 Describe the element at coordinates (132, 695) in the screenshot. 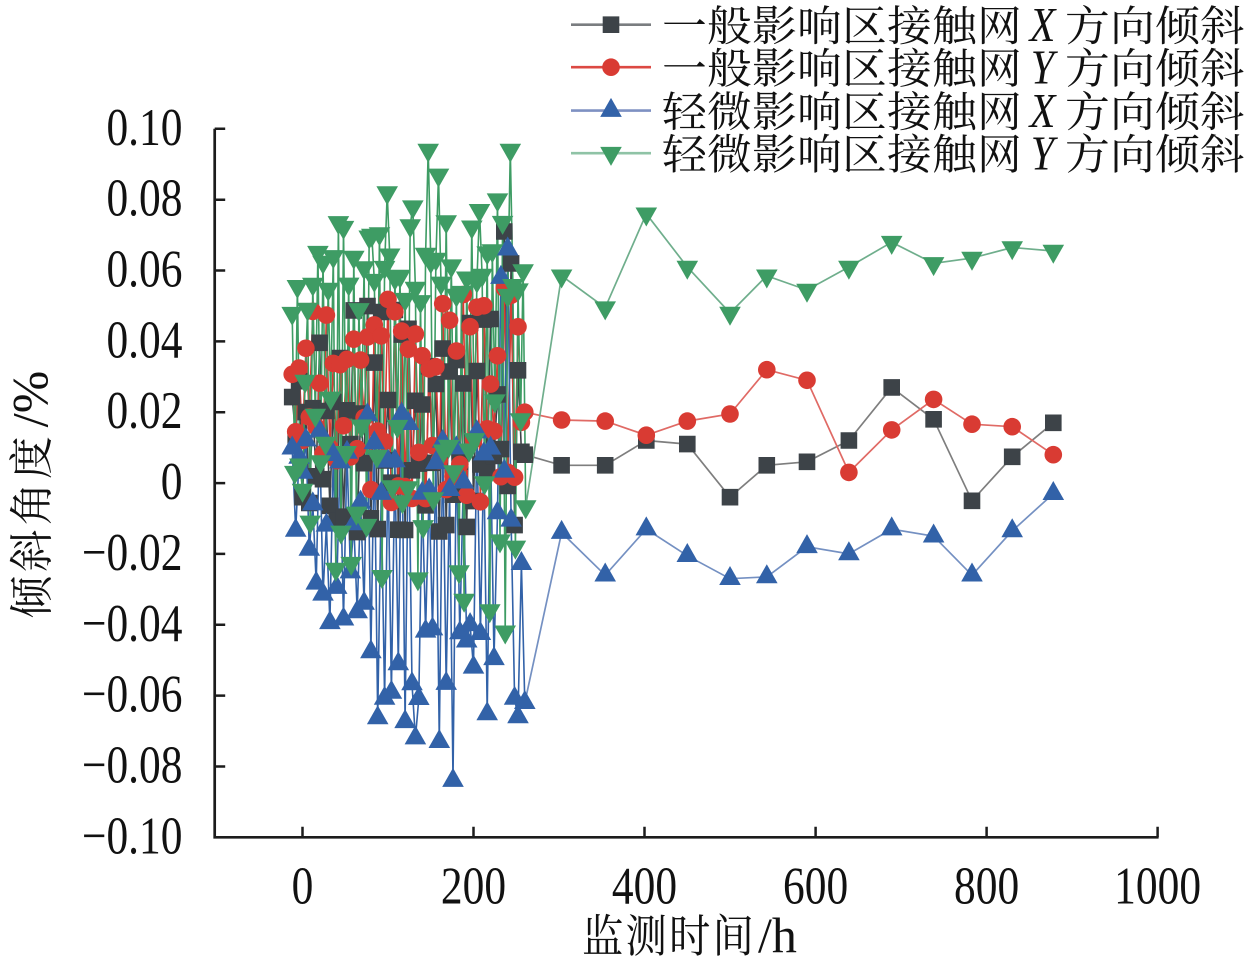

I see `svg-text: −0.06` at that location.